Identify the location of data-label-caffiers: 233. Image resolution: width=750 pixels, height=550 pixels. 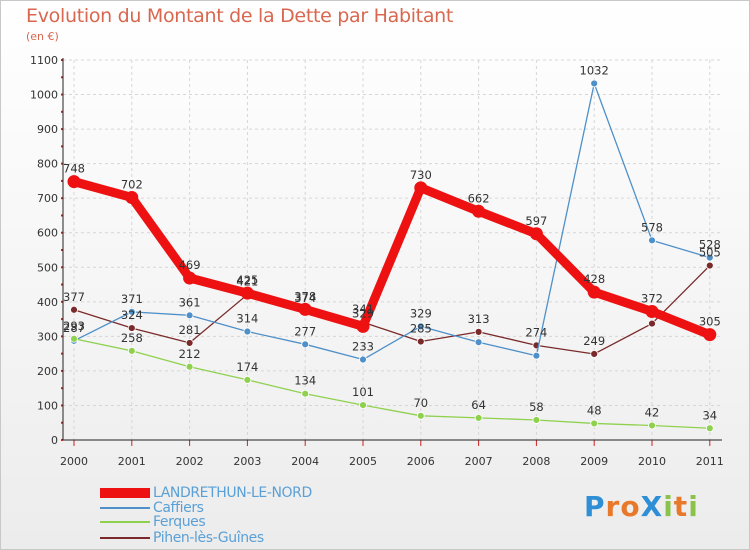
(363, 347).